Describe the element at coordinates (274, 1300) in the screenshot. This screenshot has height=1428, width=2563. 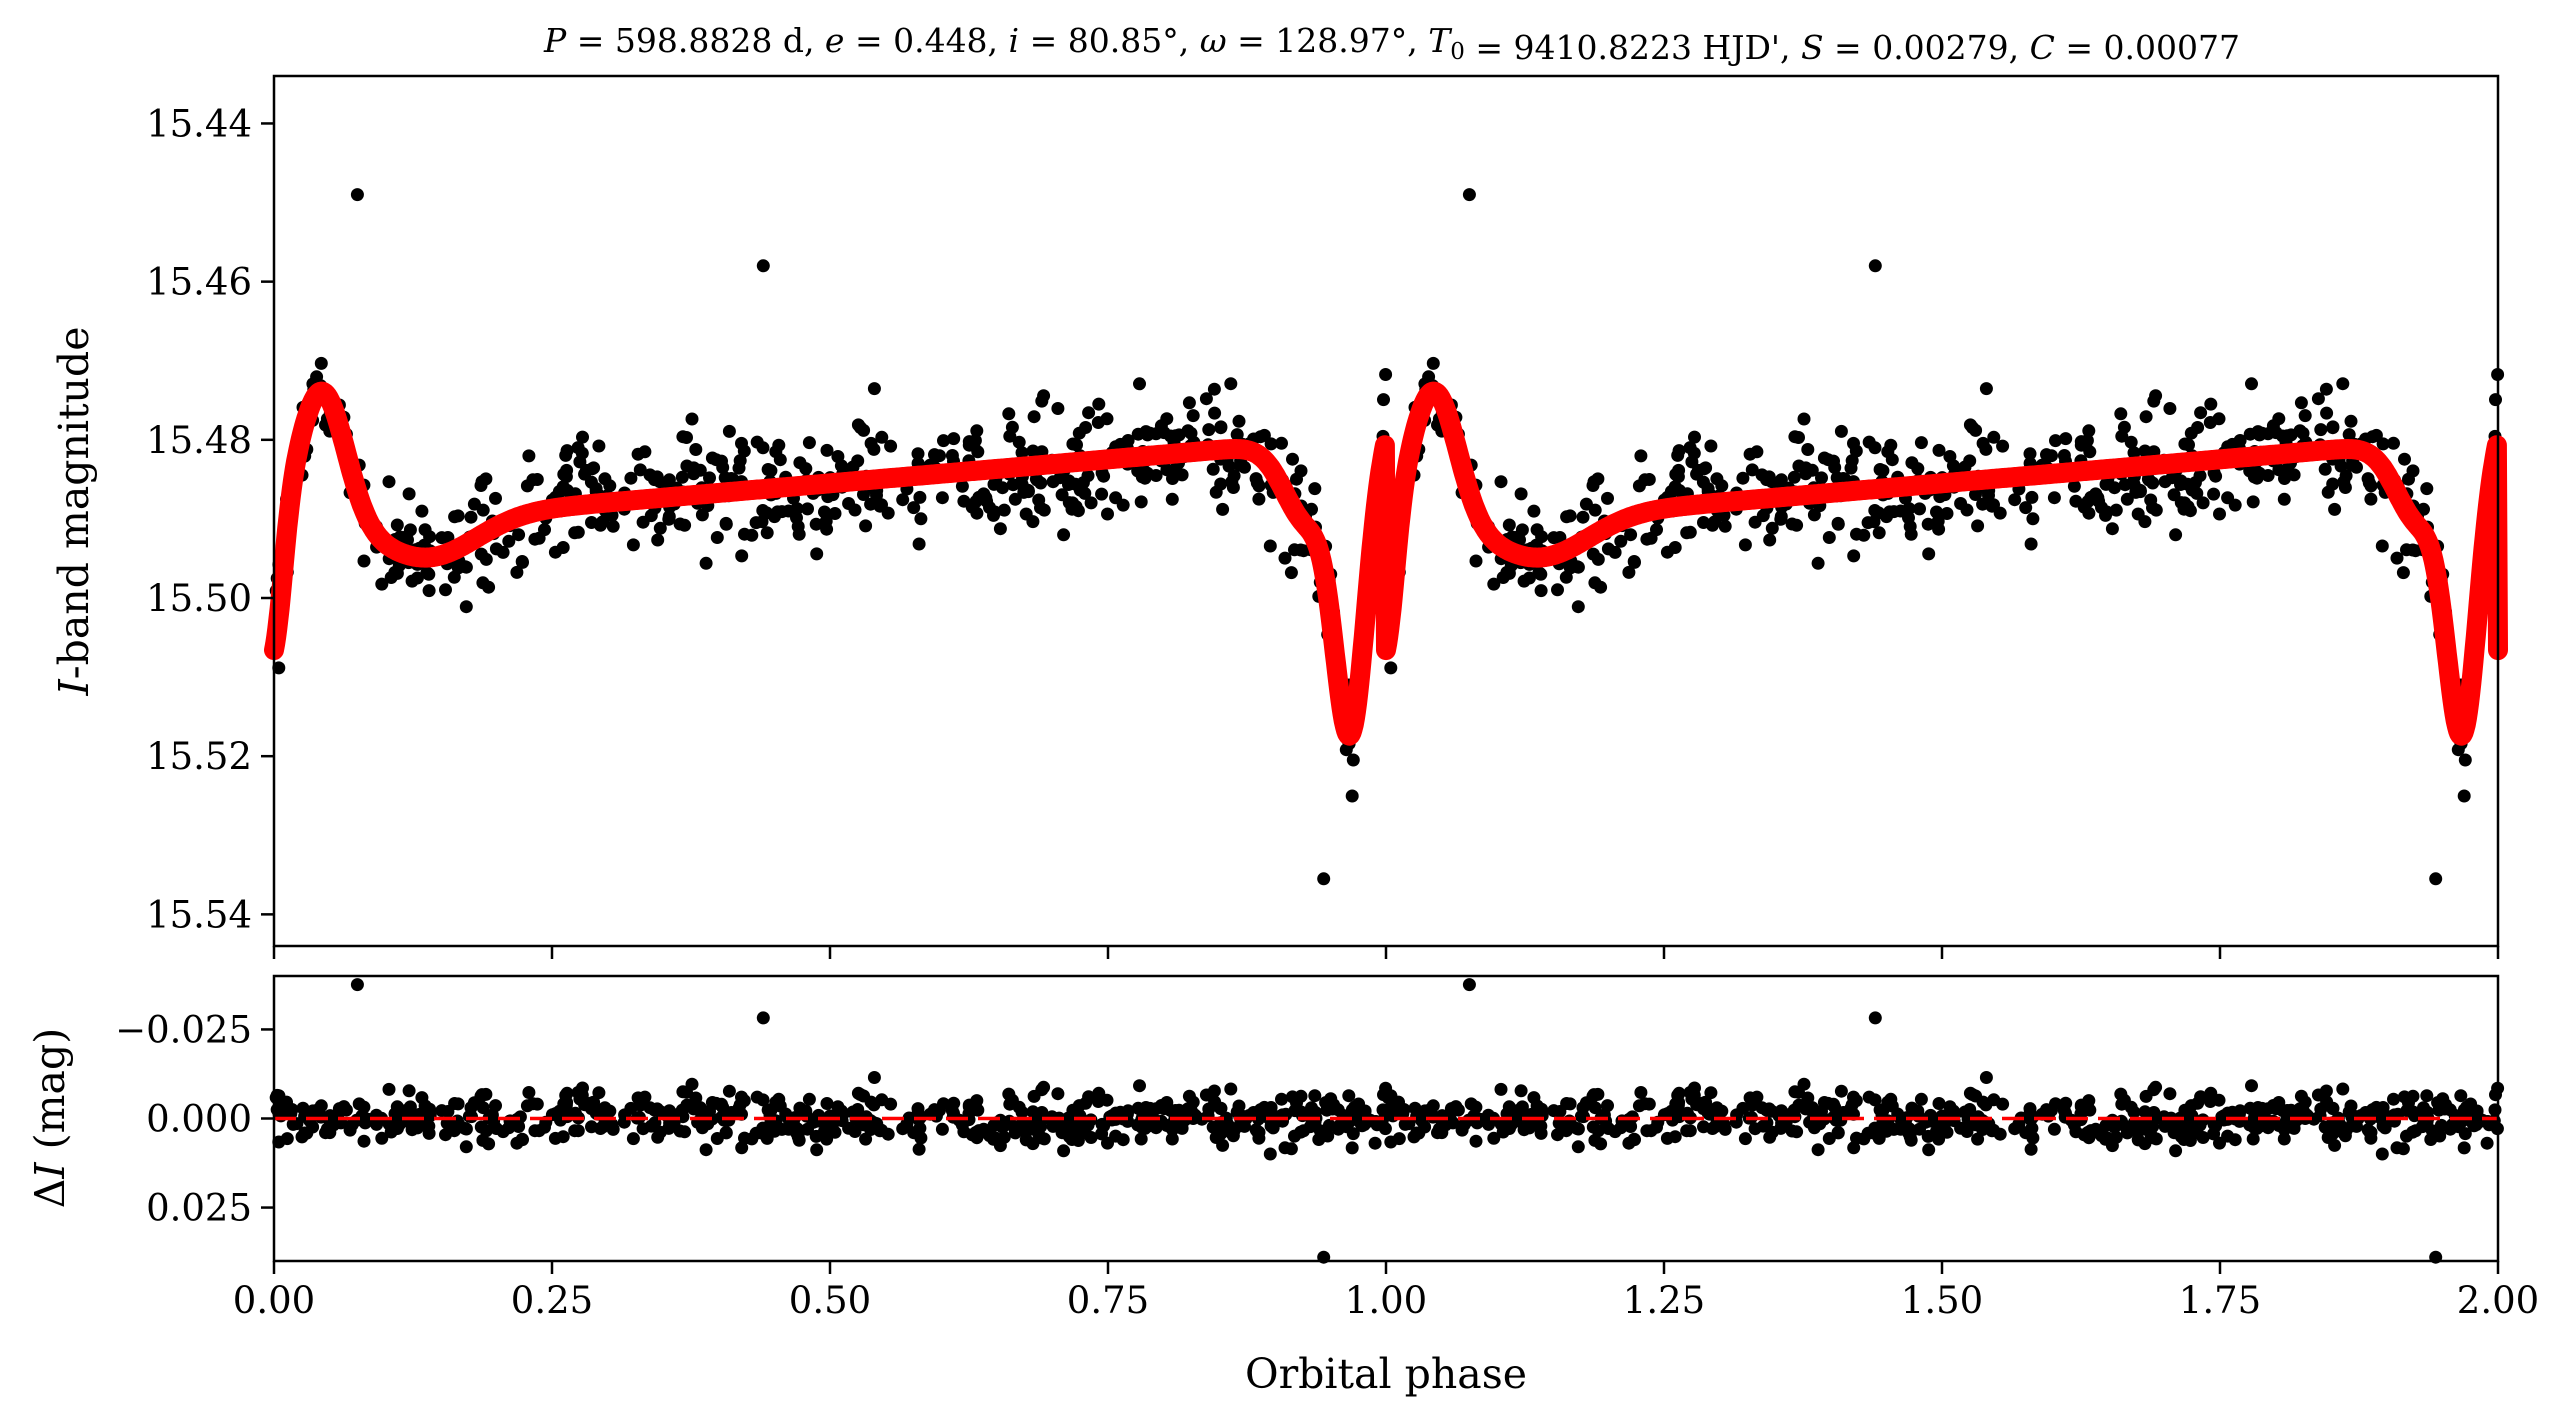
I see `x-tick-label: 0.00` at that location.